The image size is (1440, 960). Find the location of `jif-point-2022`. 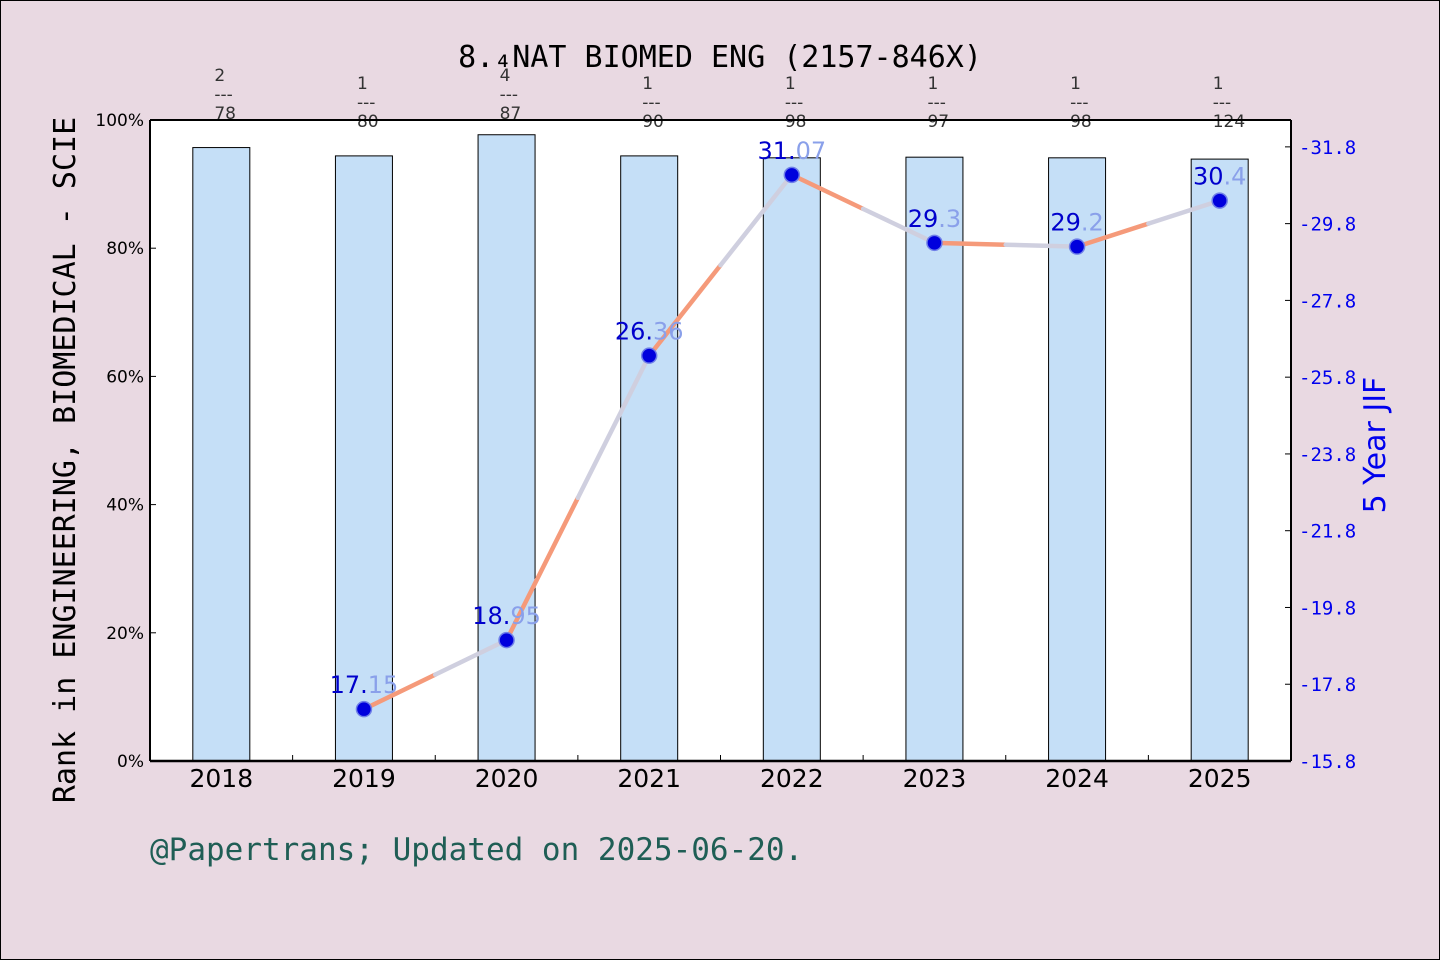

jif-point-2022 is located at coordinates (792, 175).